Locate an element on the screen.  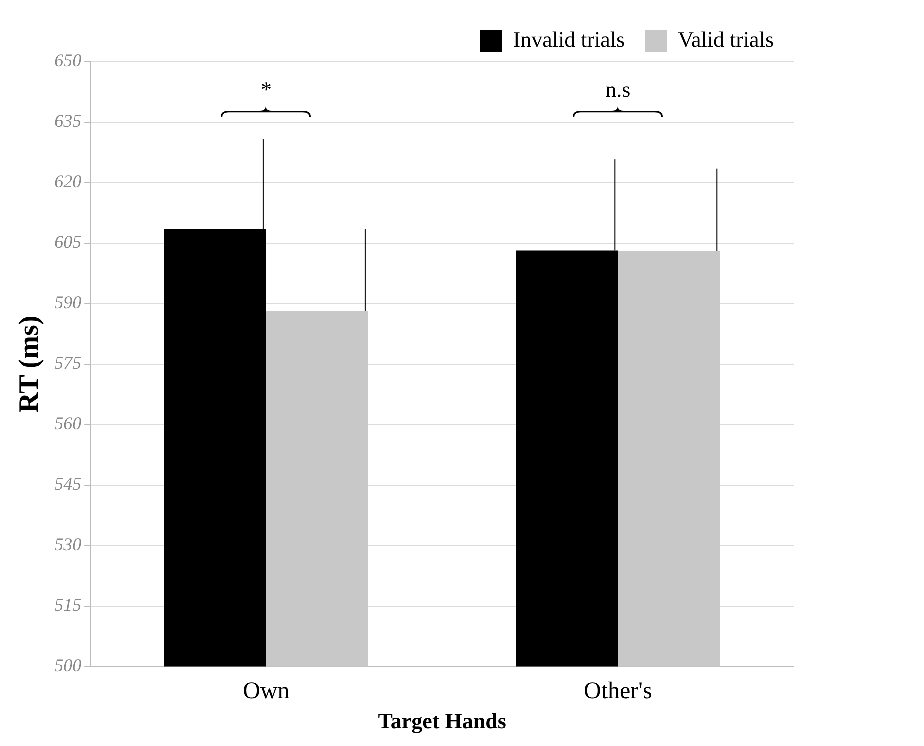
x-axis-title: Target Hands is located at coordinates (442, 721).